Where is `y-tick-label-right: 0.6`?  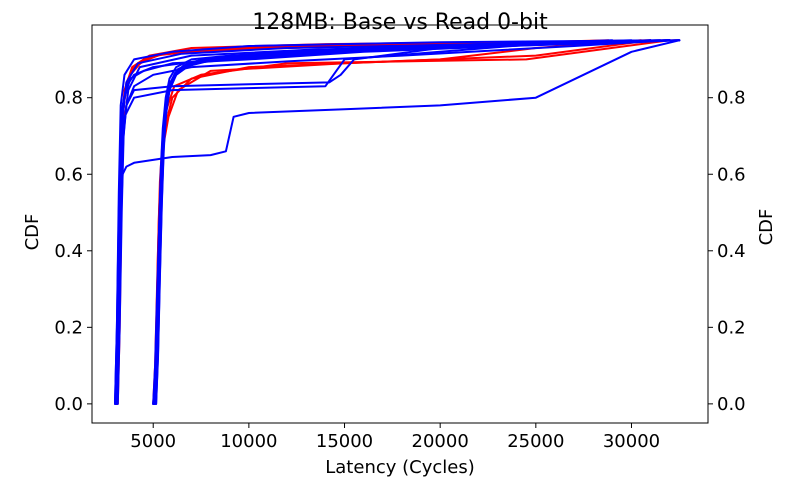 y-tick-label-right: 0.6 is located at coordinates (731, 174).